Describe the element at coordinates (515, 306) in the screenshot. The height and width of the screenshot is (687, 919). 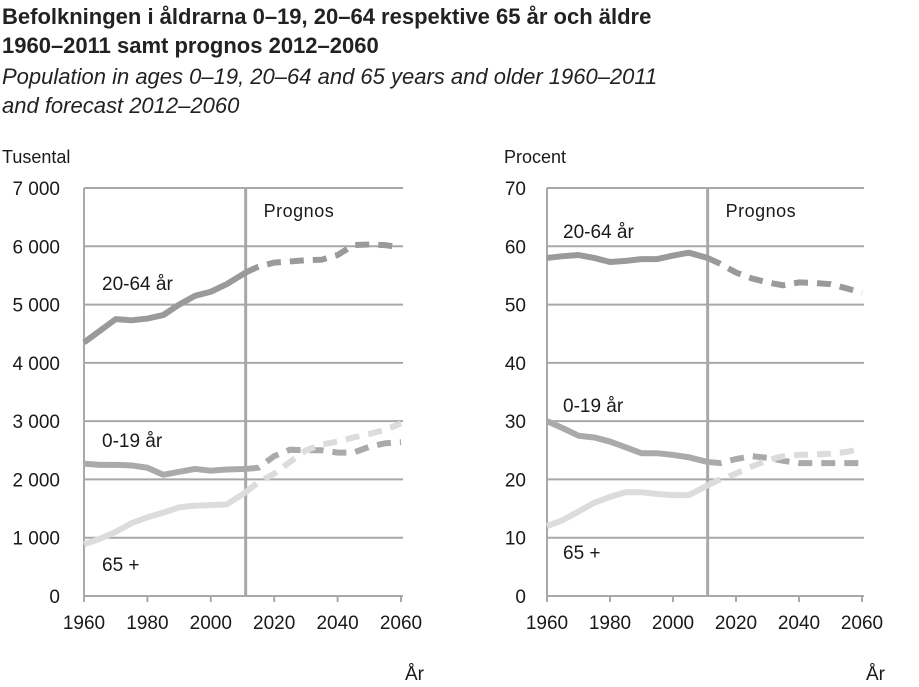
I see `y-tick-label: 50` at that location.